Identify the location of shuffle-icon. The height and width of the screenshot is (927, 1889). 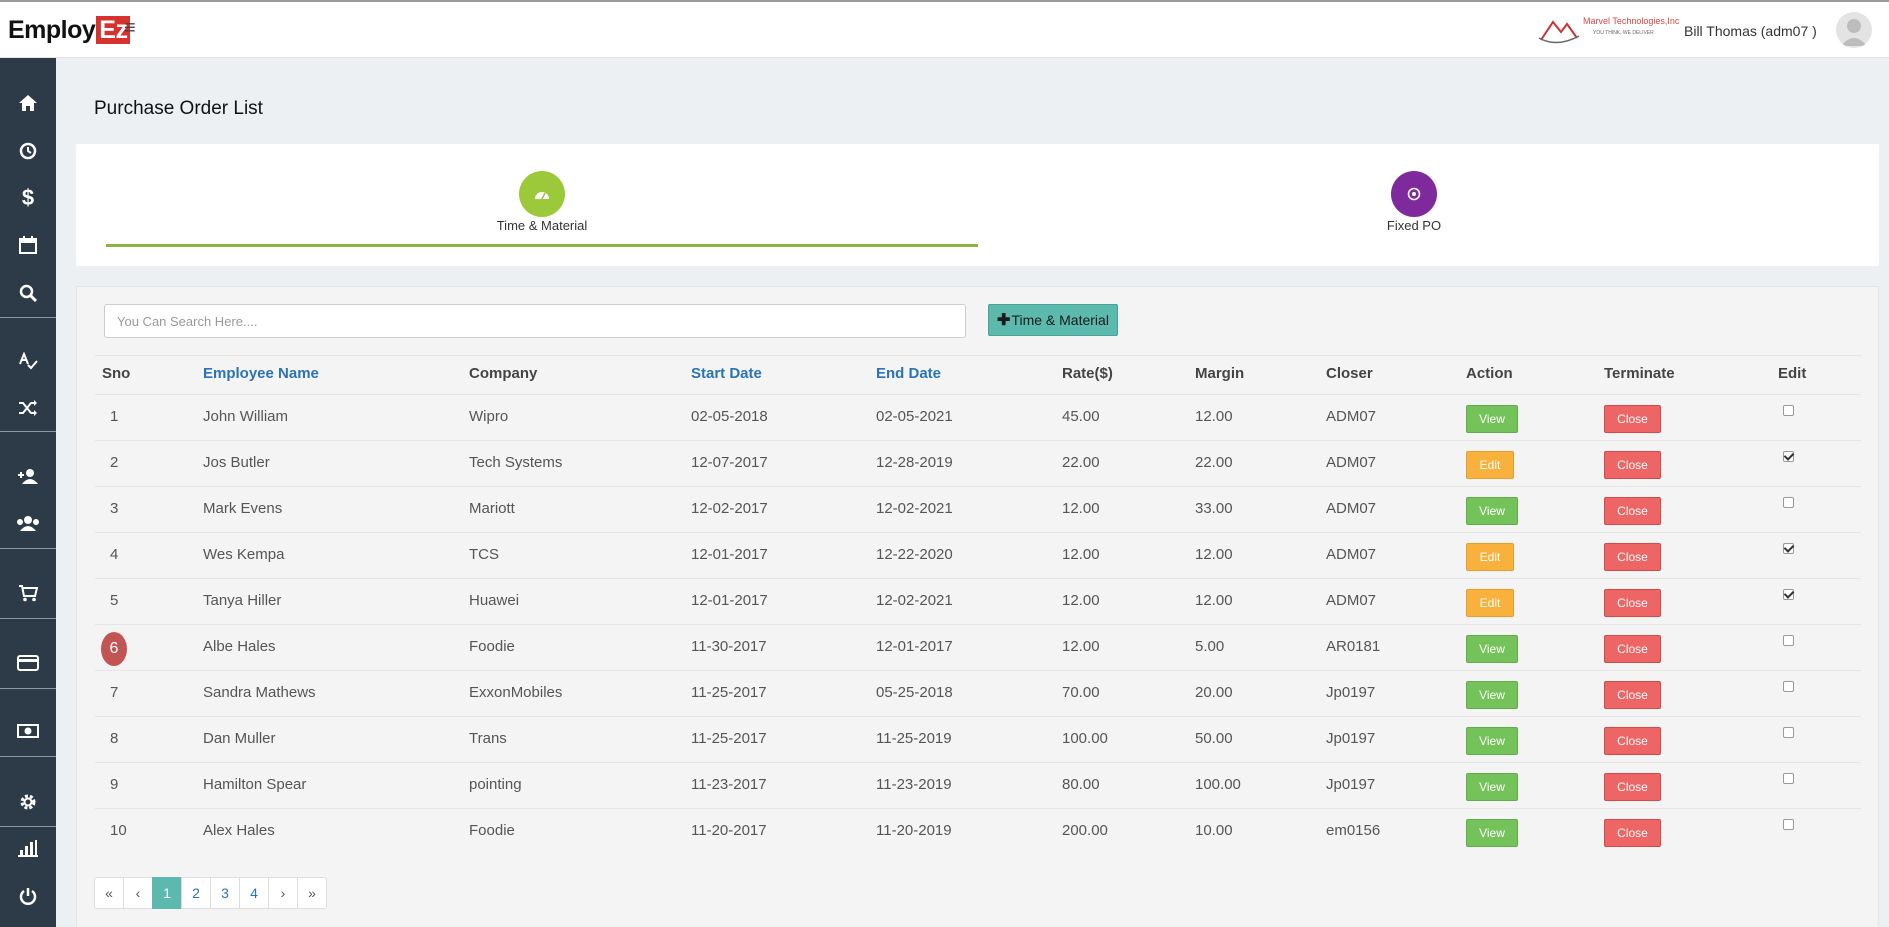
(28, 408).